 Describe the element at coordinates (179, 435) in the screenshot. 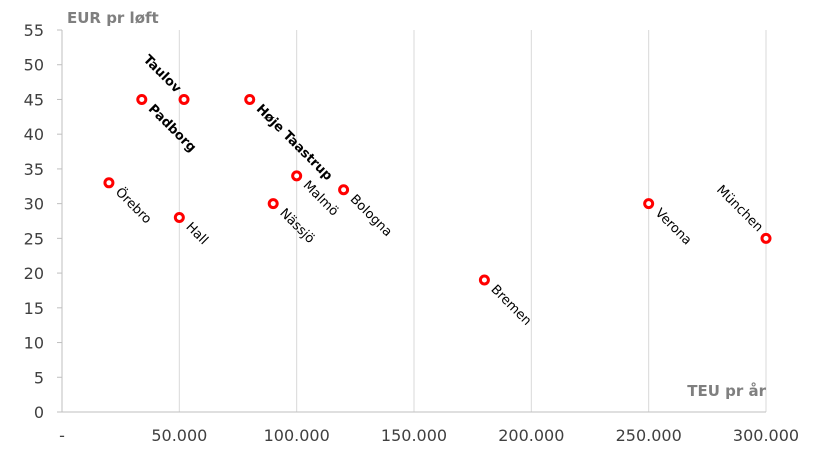

I see `x-tick-label: 50.000` at that location.